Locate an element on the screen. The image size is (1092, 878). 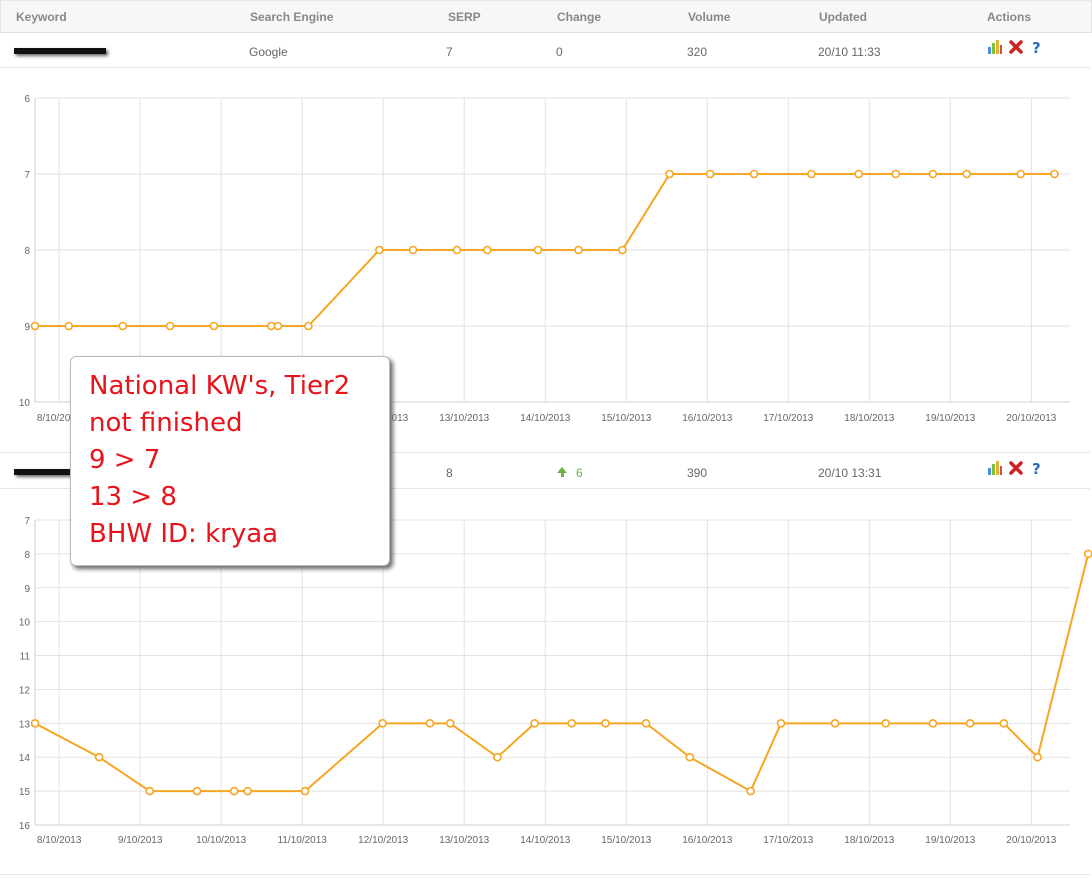
header-keyword: Keyword is located at coordinates (41, 17).